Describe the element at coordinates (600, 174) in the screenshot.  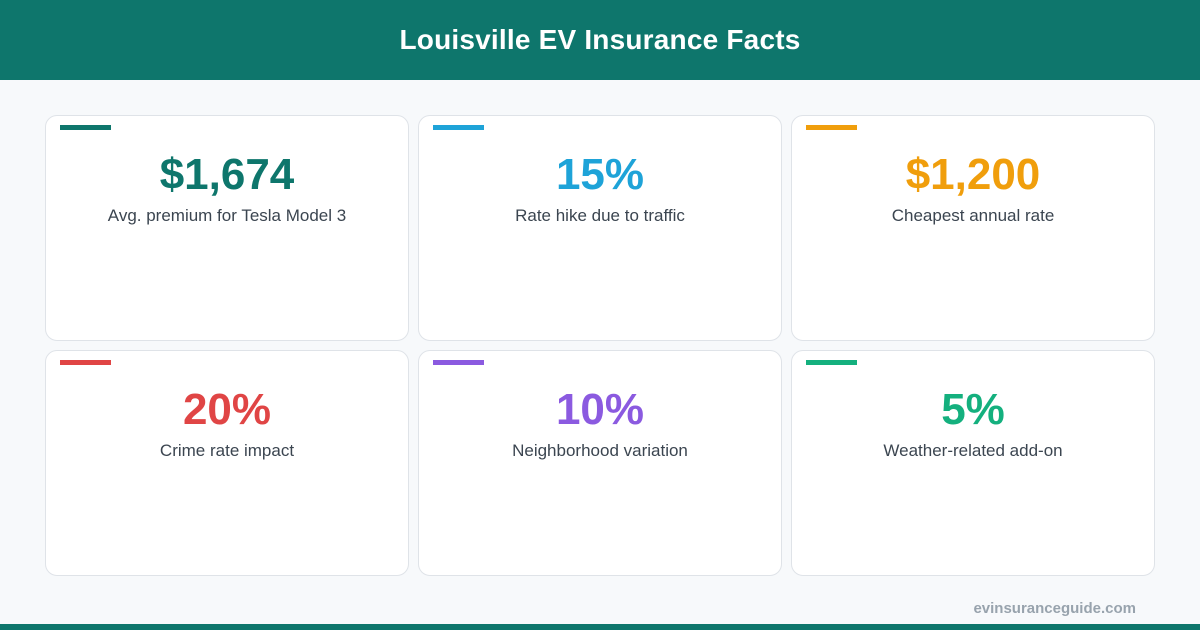
I see `fact-value: 15%` at that location.